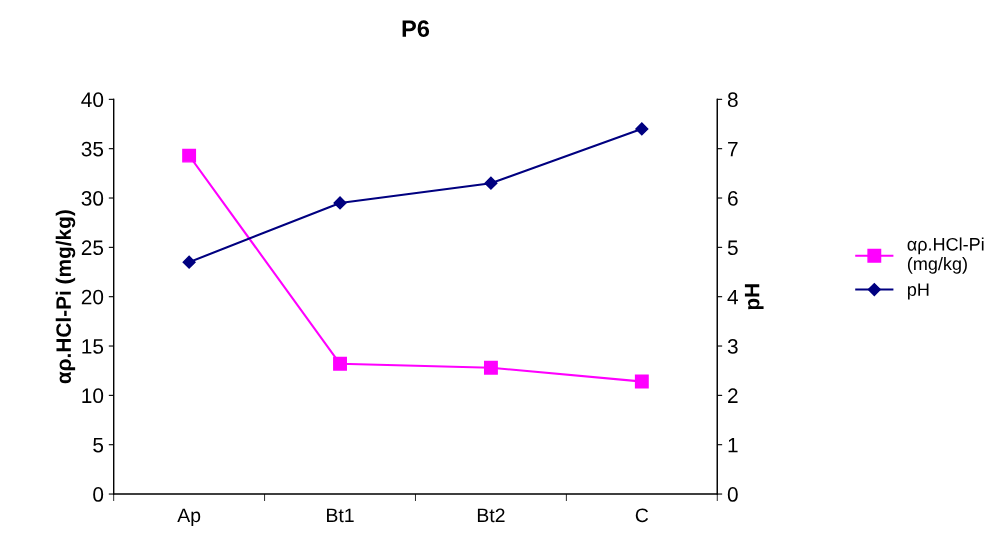 The image size is (1006, 537). I want to click on x-tick-label: Bt1, so click(340, 515).